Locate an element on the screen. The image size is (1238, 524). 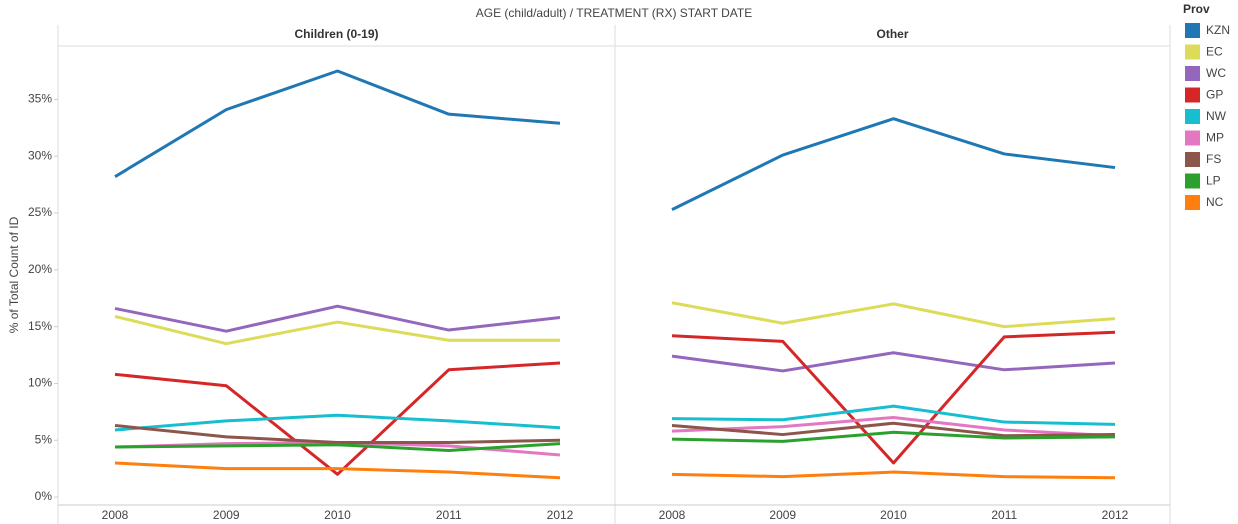
y-tick-label: 20% is located at coordinates (40, 269).